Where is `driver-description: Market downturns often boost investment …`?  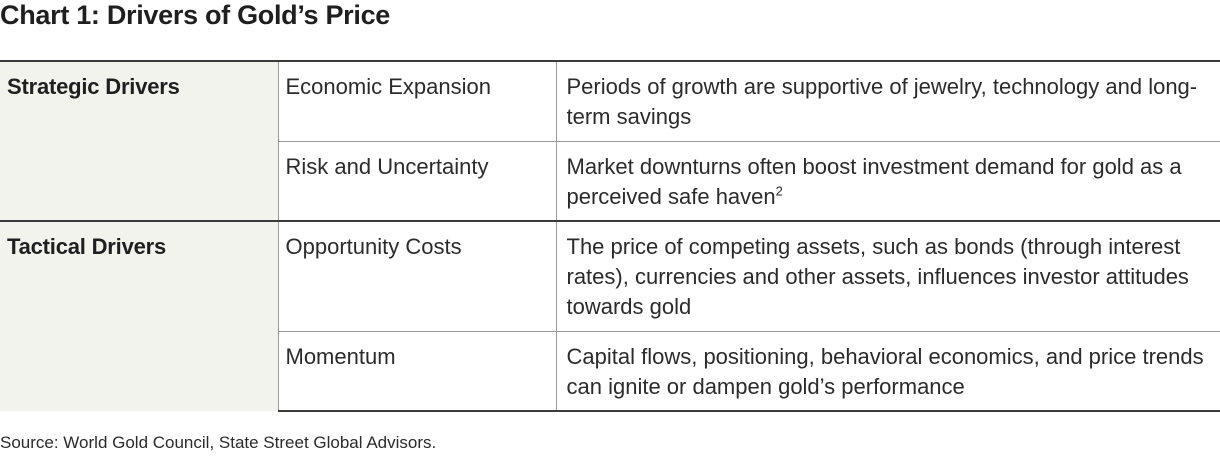
driver-description: Market downturns often boost investment … is located at coordinates (888, 181).